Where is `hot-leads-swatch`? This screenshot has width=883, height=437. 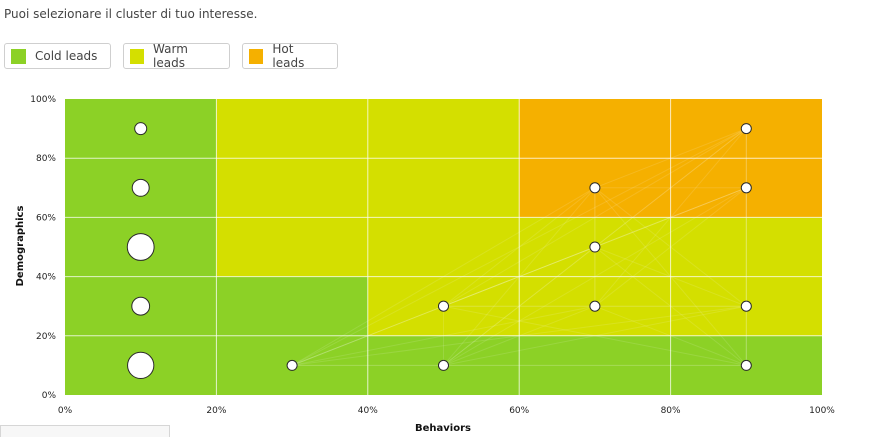
hot-leads-swatch is located at coordinates (256, 56).